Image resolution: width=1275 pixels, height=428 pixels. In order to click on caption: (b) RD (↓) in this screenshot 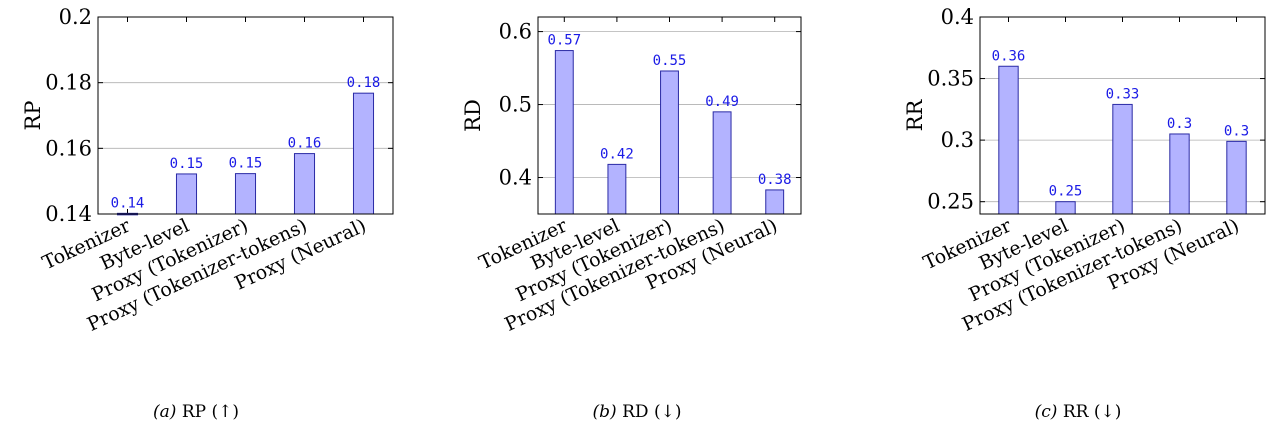, I will do `click(637, 412)`.